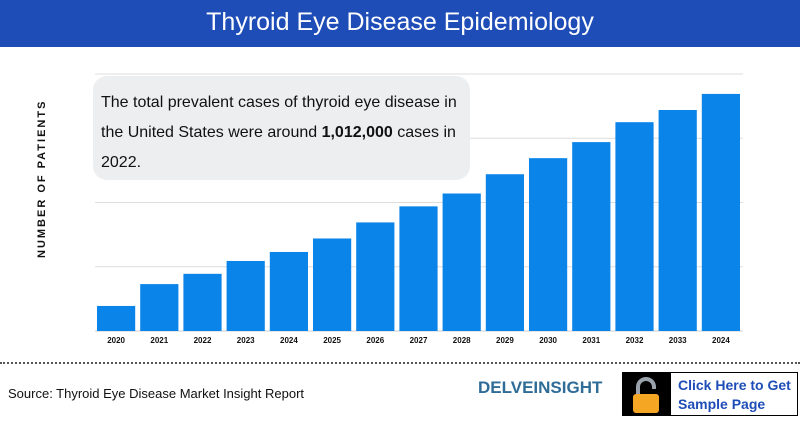  I want to click on bar-2021, so click(159, 307).